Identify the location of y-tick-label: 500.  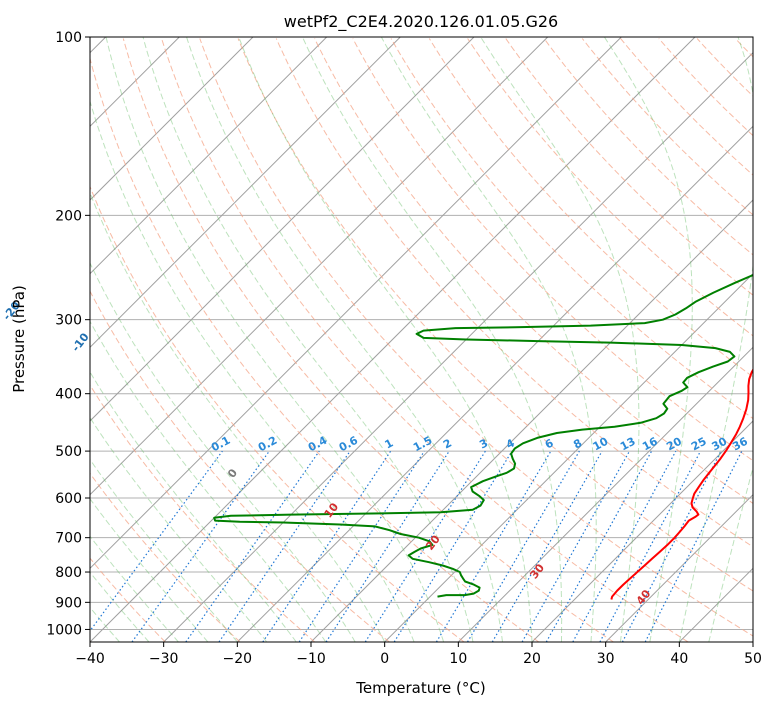
(68, 452).